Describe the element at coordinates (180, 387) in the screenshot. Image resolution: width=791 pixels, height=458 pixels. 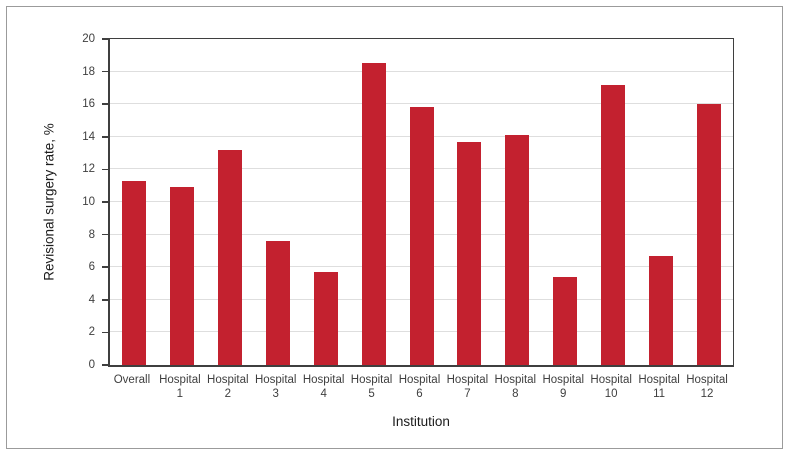
I see `x-tick-label: Hospital 1` at that location.